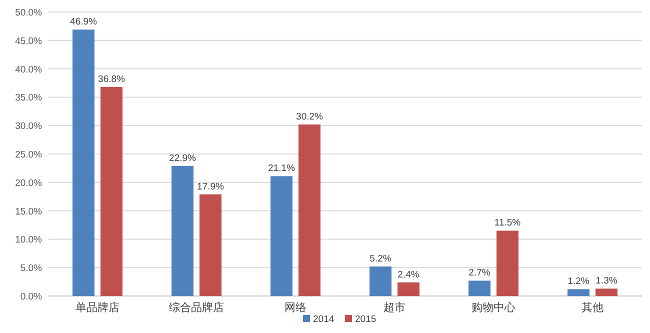 Image resolution: width=650 pixels, height=333 pixels. I want to click on y-tick-label: 25.0%, so click(29, 155).